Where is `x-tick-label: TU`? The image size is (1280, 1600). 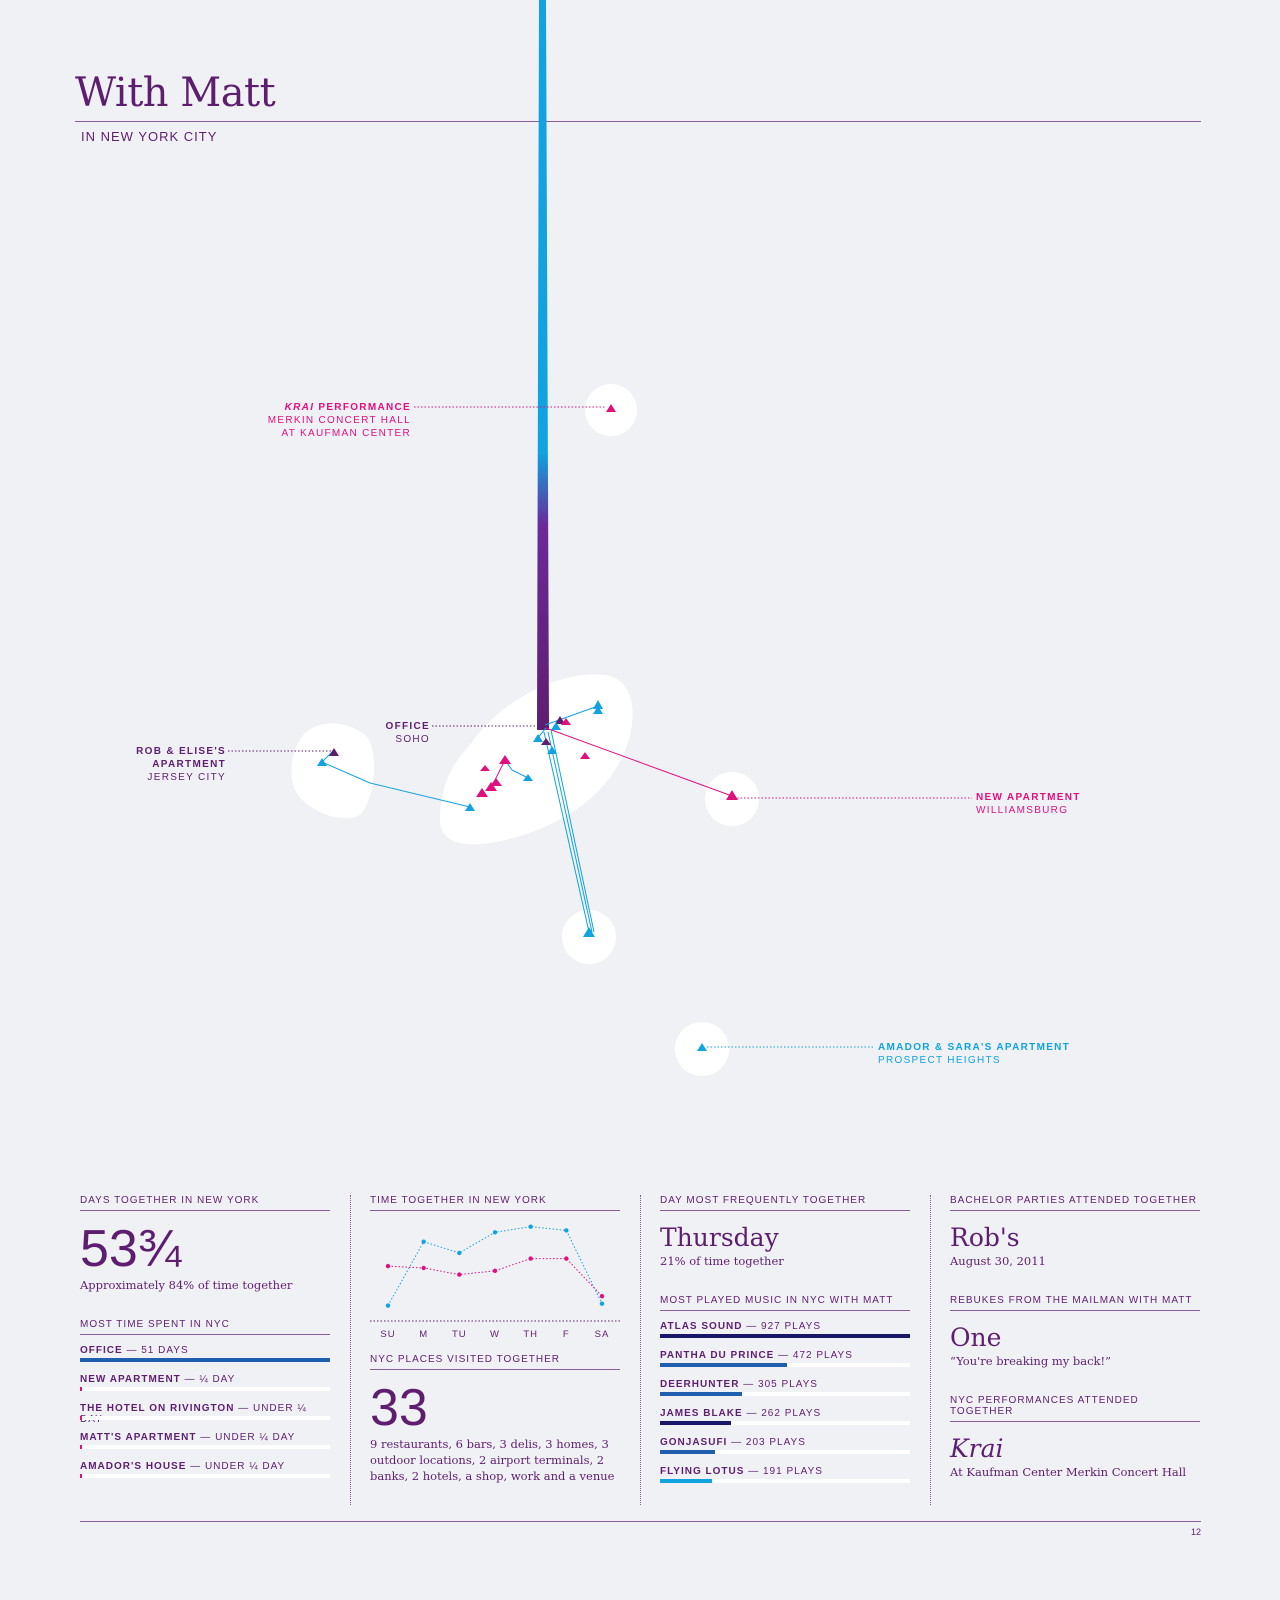 x-tick-label: TU is located at coordinates (459, 1334).